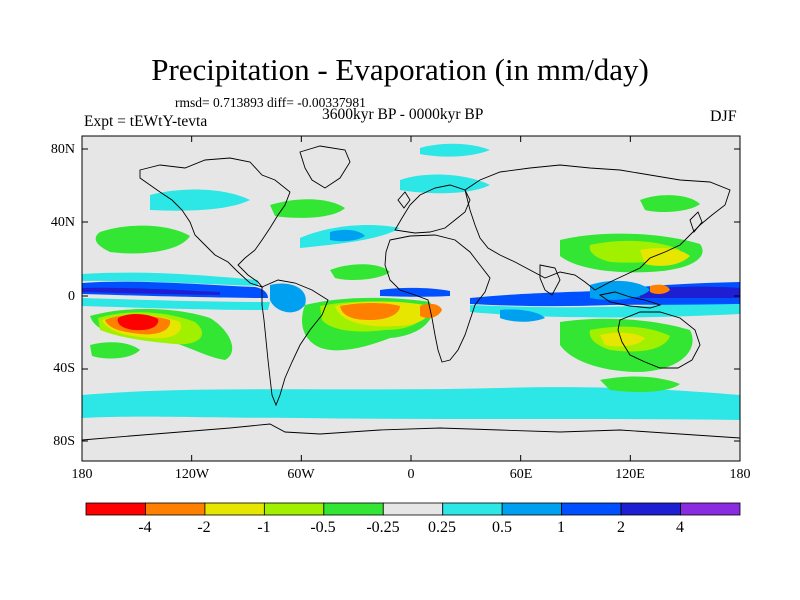  What do you see at coordinates (325, 167) in the screenshot?
I see `coast-greenland` at bounding box center [325, 167].